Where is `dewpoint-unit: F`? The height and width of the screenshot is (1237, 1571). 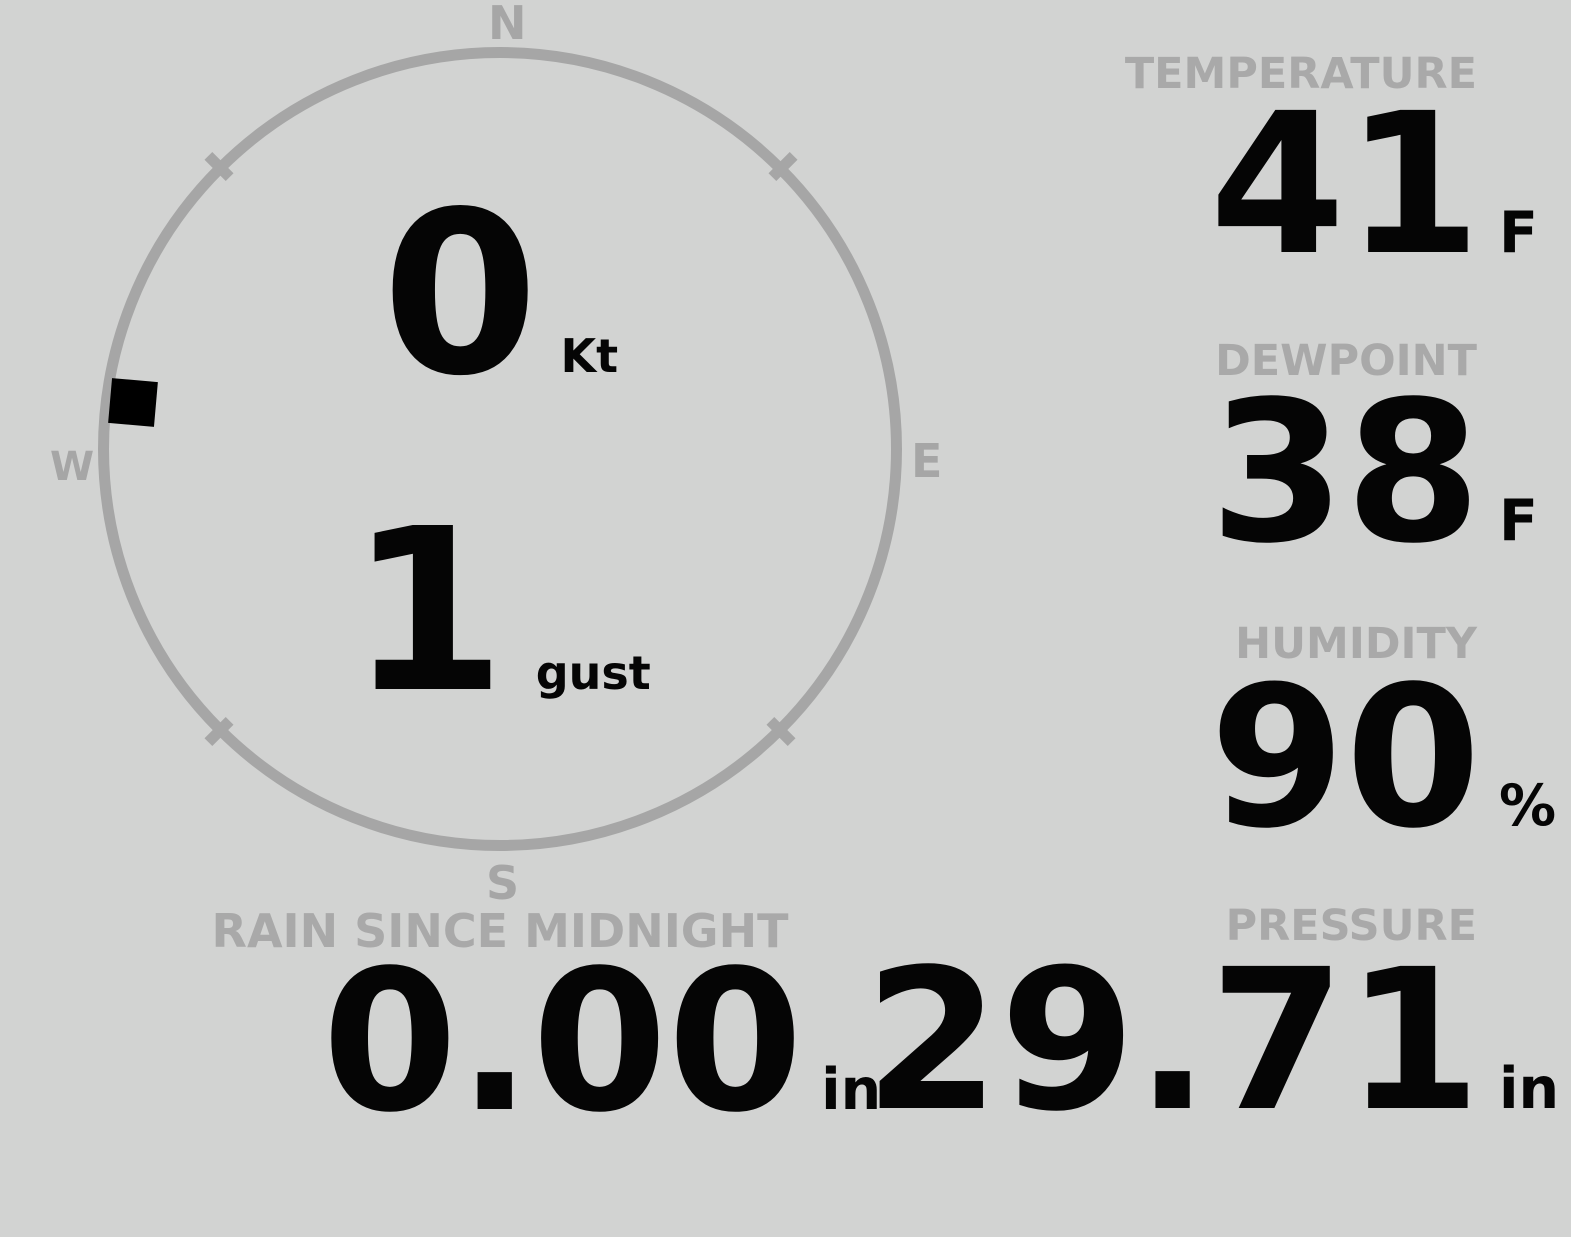
dewpoint-unit: F is located at coordinates (1518, 521).